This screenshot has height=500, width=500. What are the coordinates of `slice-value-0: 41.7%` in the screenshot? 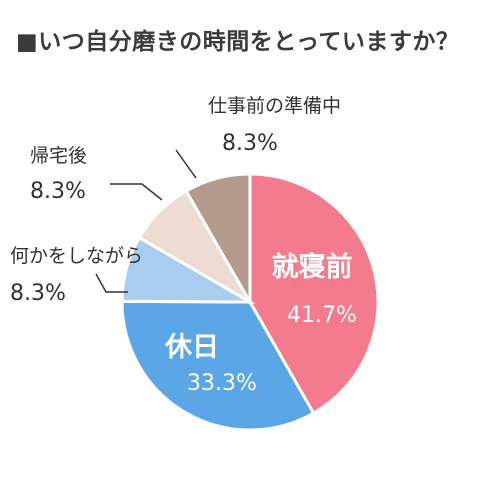 It's located at (322, 315).